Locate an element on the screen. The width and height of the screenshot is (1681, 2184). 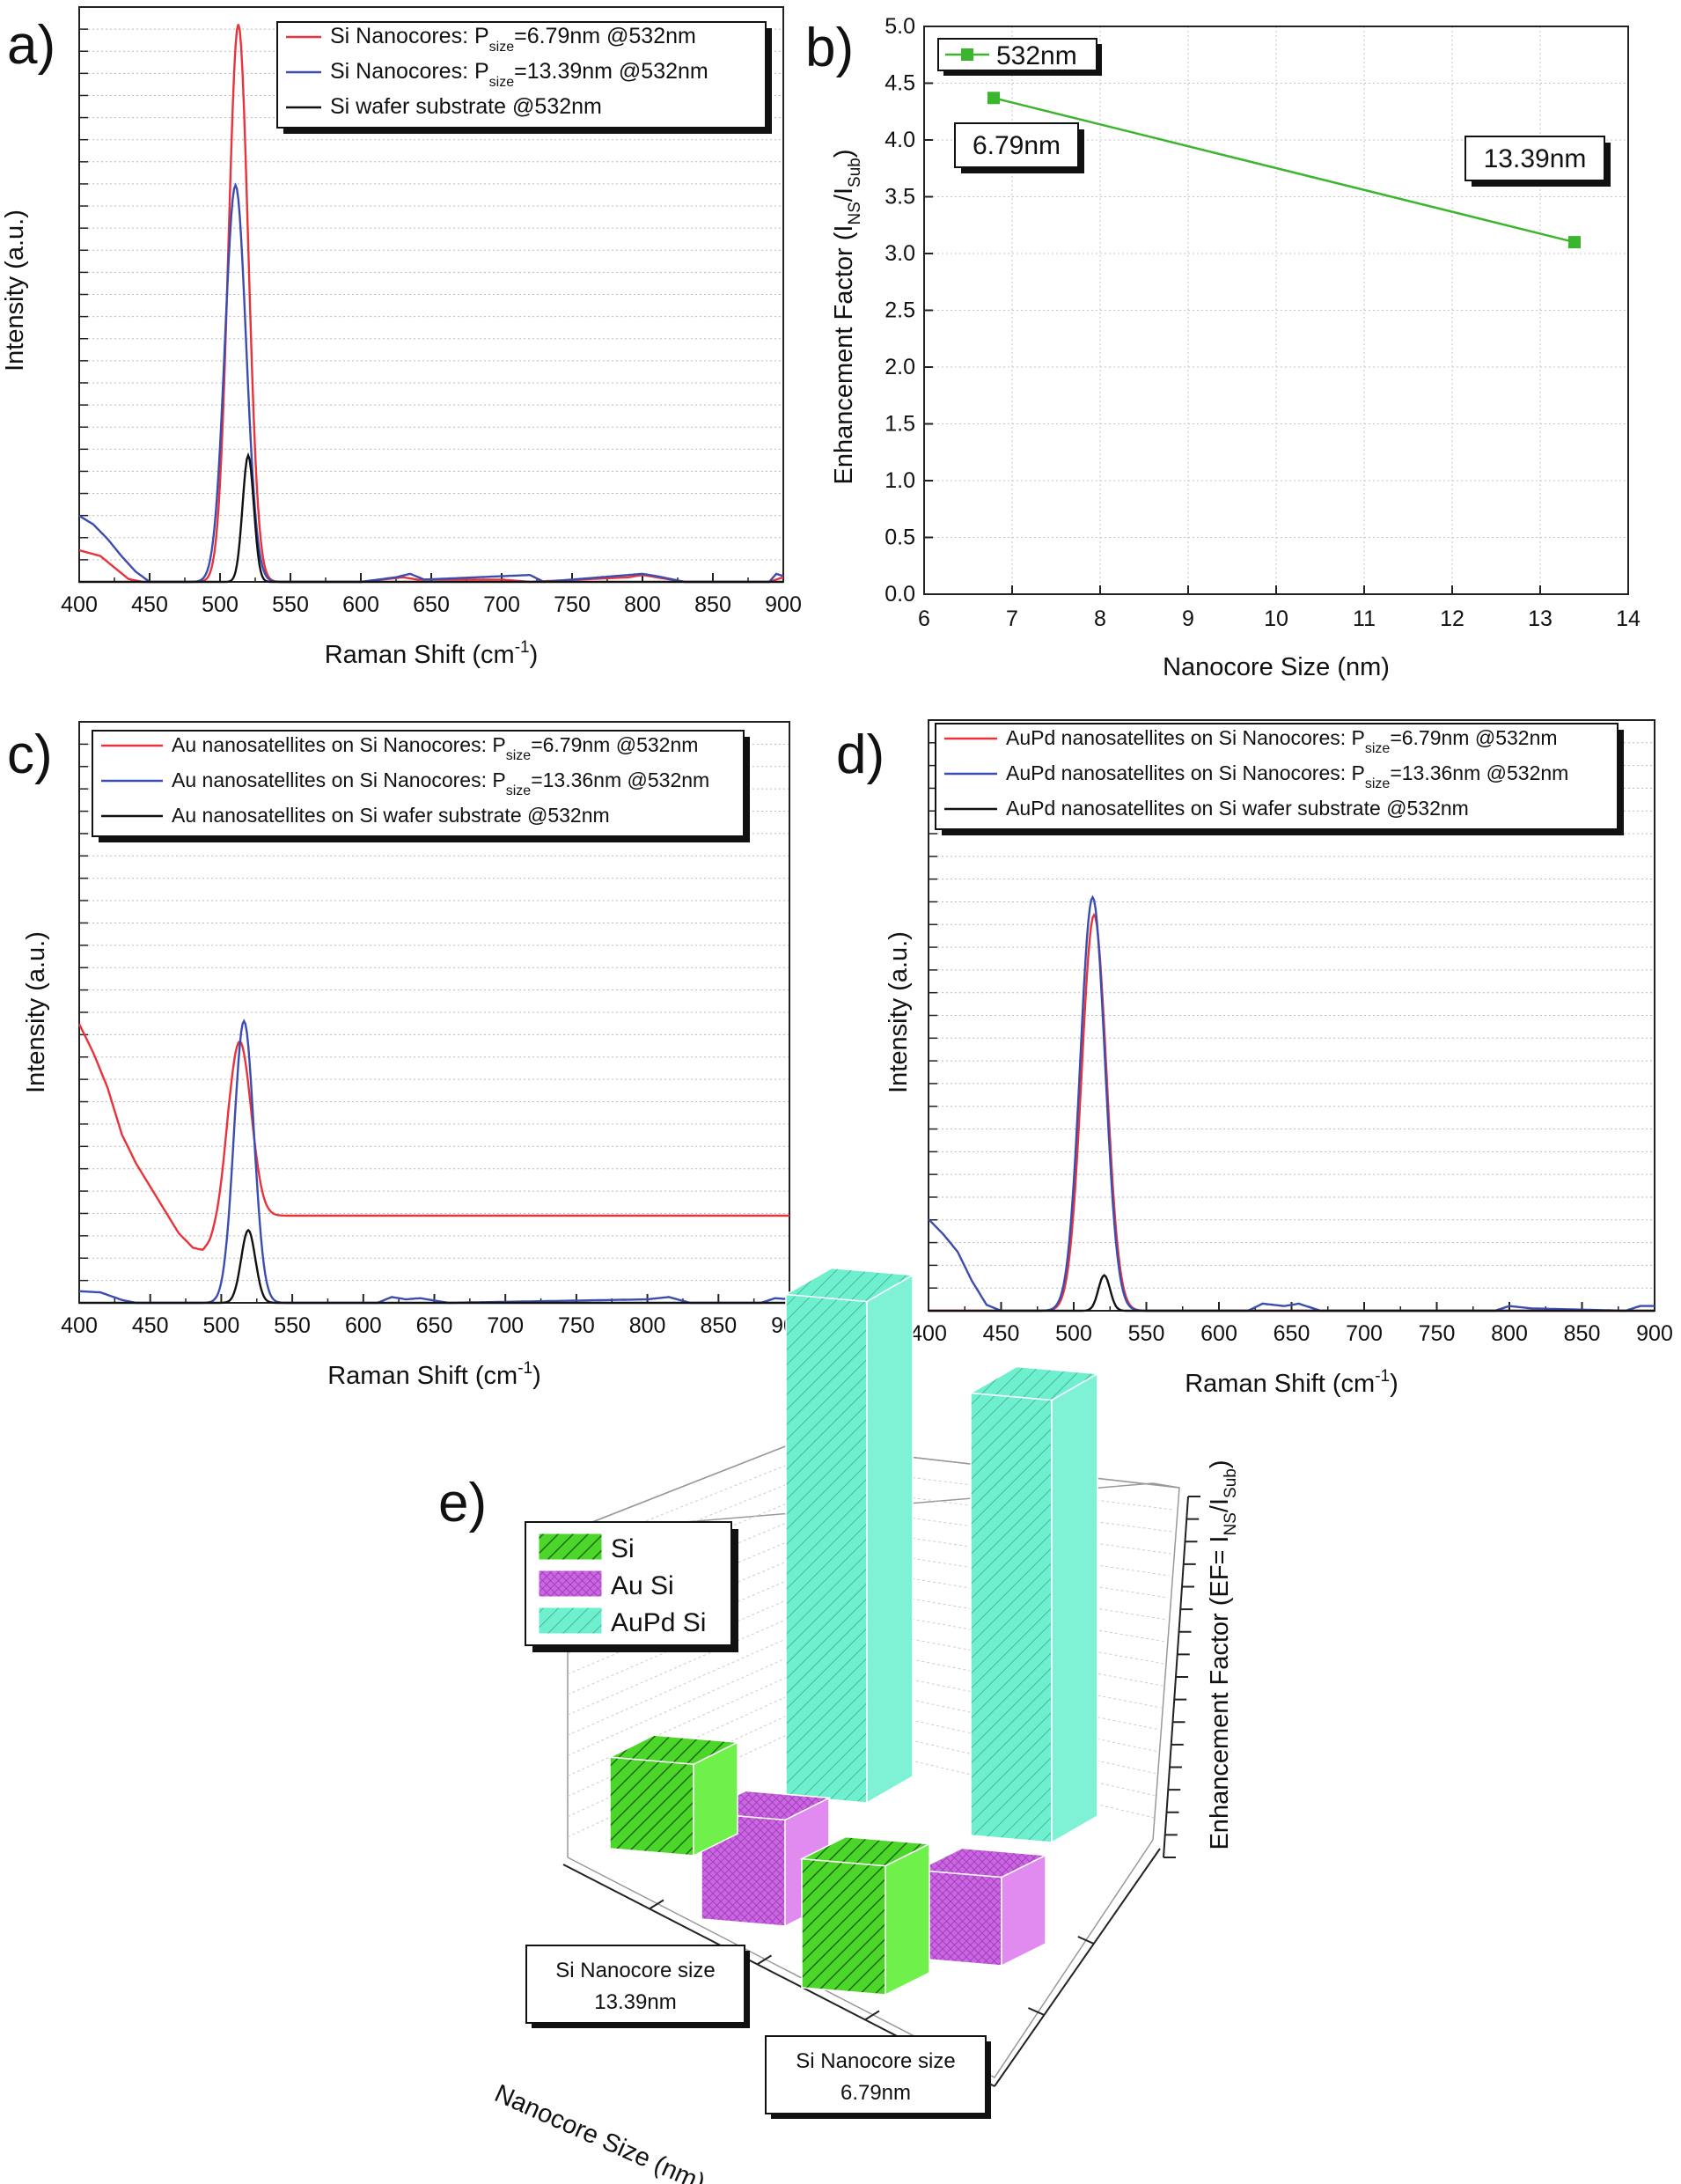
legend-text: Si wafer substrate @532nm is located at coordinates (466, 106).